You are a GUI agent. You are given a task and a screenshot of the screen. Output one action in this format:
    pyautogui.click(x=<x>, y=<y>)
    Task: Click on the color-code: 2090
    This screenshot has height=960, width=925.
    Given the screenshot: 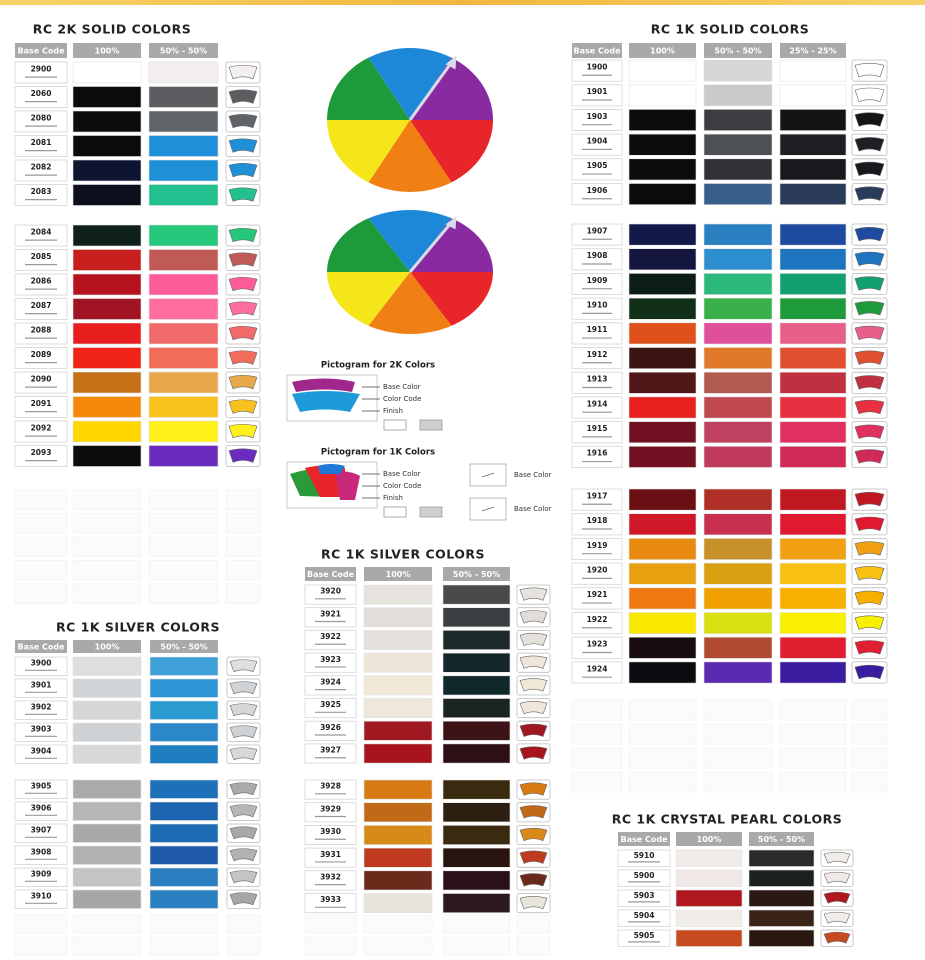 What is the action you would take?
    pyautogui.click(x=41, y=378)
    